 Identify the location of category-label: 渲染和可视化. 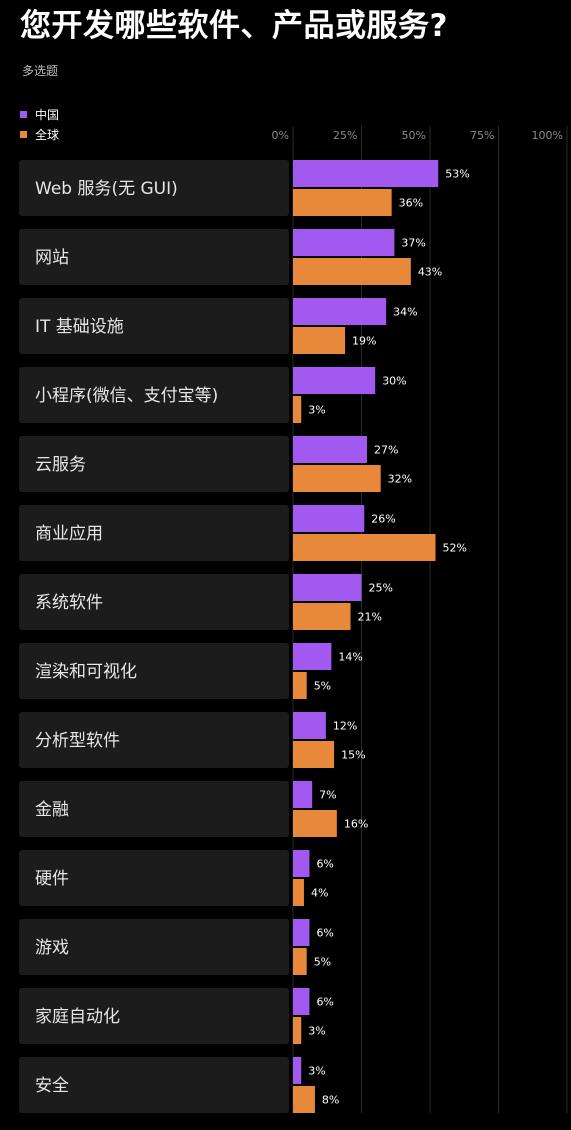
(86, 672).